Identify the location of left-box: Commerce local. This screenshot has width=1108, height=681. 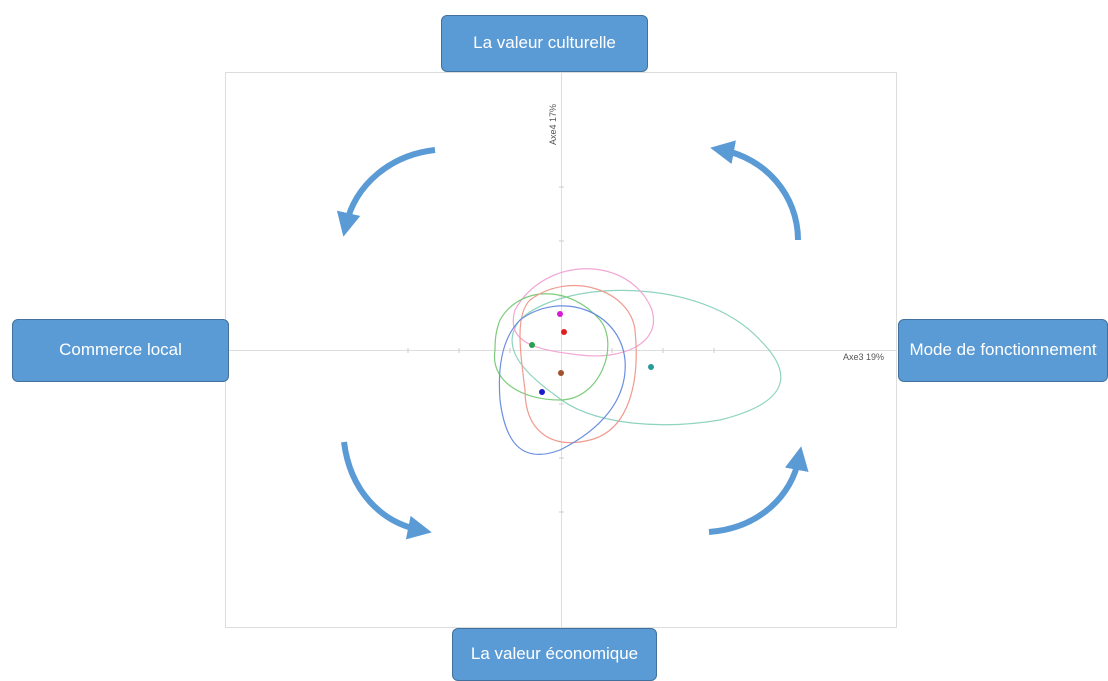
(120, 350).